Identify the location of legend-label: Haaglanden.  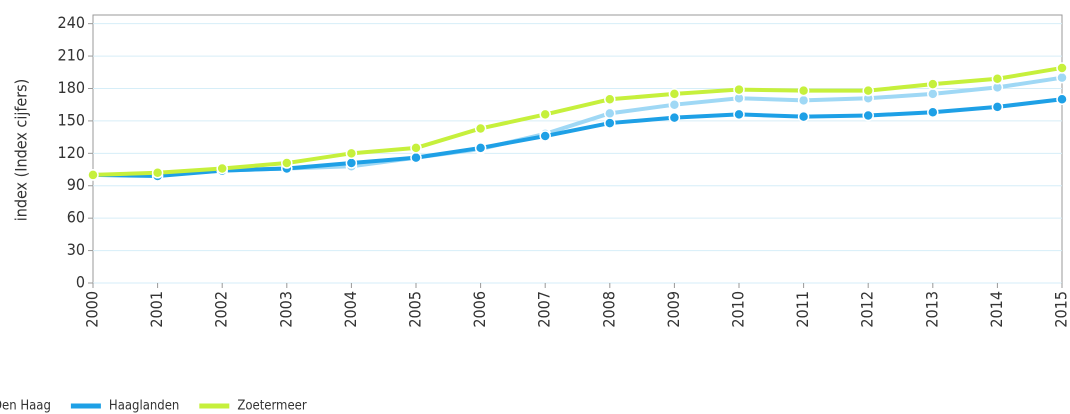
(144, 406).